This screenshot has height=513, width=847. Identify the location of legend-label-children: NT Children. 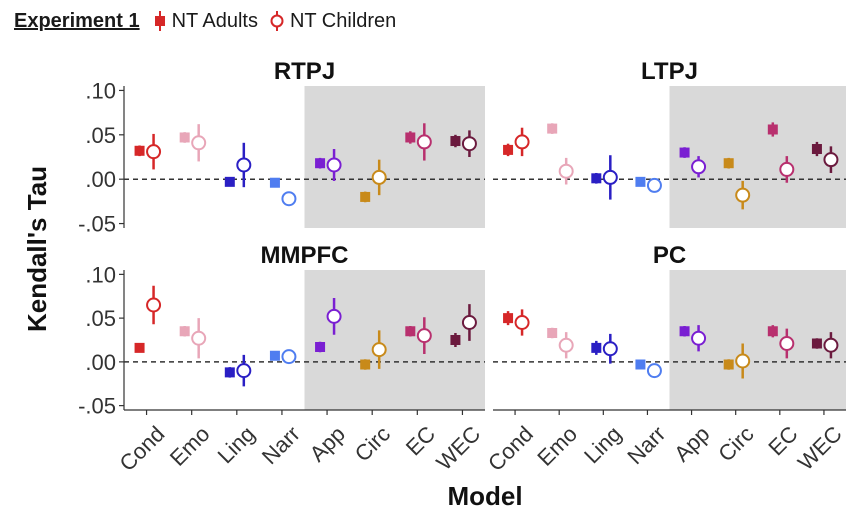
(343, 20).